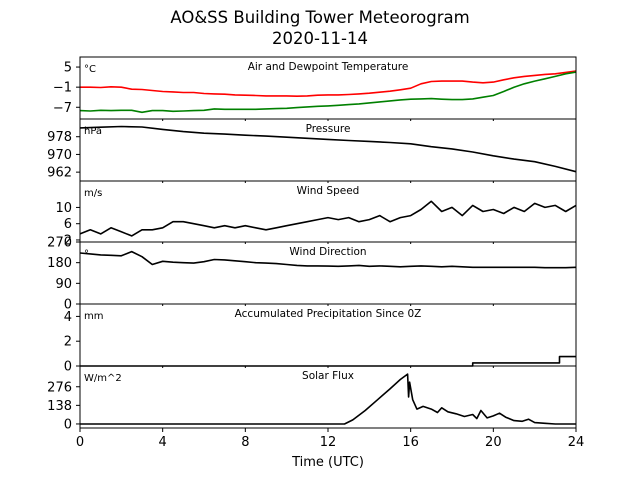 This screenshot has width=640, height=480. I want to click on panel-6: 276 138 0 W/m^2 Solar Flux, so click(312, 398).